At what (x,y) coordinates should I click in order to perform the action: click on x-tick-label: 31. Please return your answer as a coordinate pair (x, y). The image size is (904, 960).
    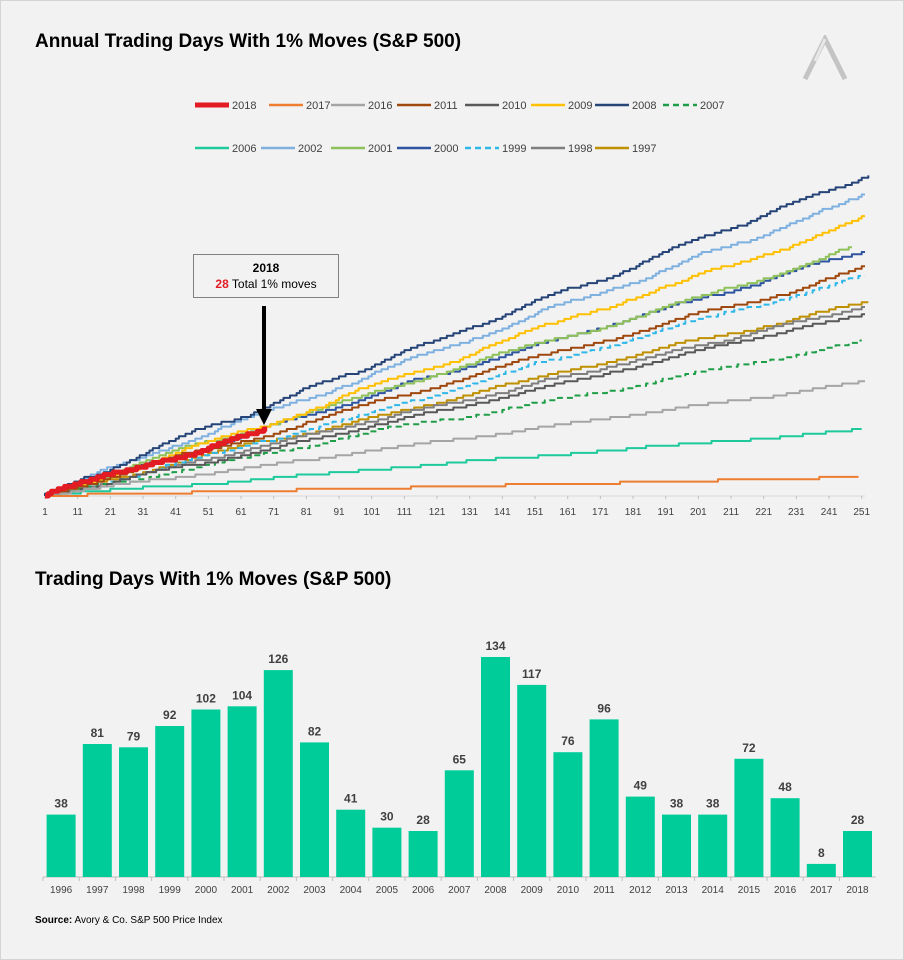
    Looking at the image, I should click on (143, 512).